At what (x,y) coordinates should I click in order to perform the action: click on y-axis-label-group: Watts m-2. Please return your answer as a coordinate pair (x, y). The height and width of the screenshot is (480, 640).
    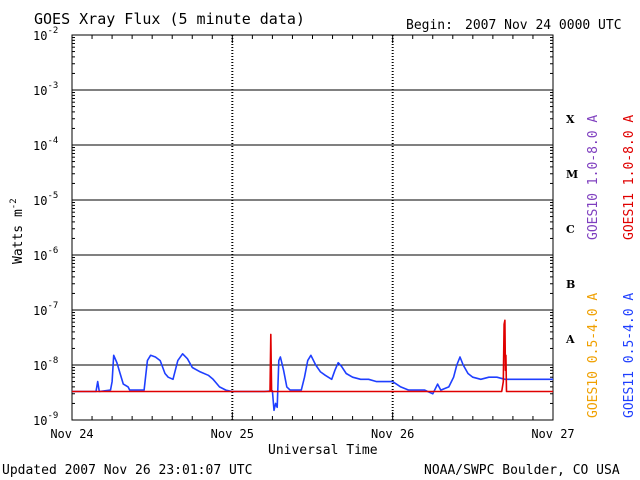
    Looking at the image, I should click on (17, 231).